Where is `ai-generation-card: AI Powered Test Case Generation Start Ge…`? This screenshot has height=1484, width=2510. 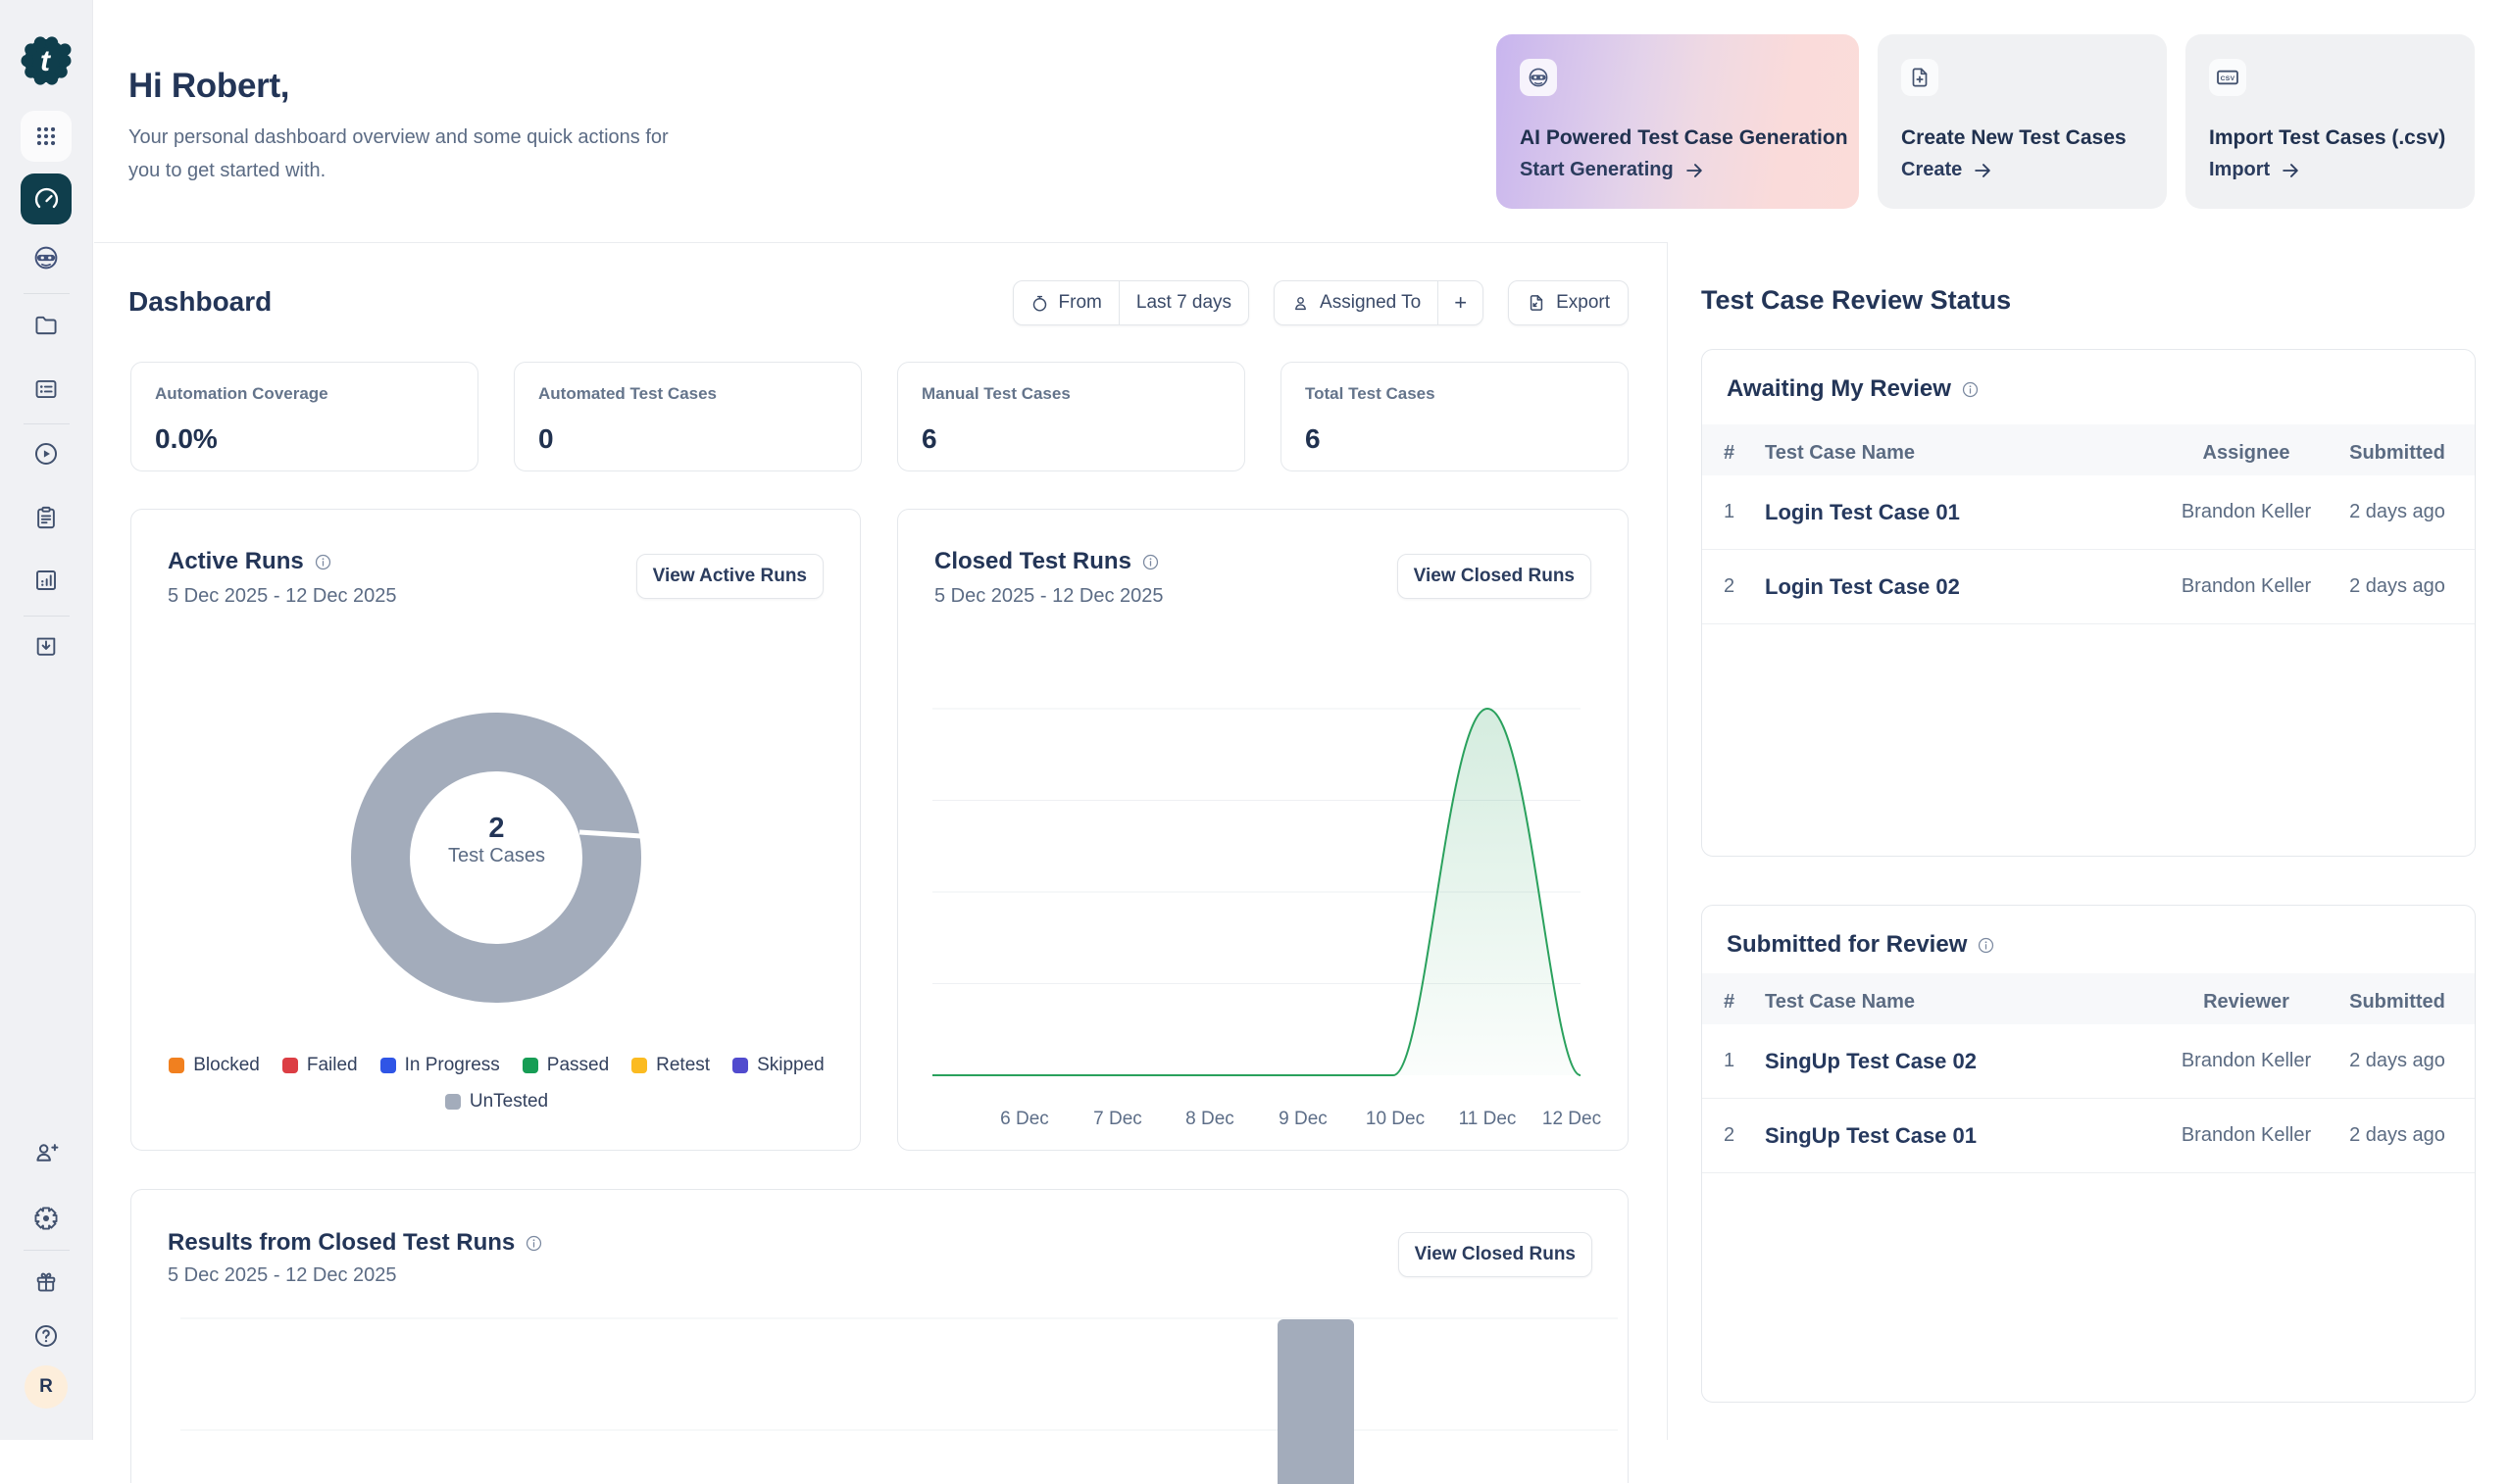
ai-generation-card: AI Powered Test Case Generation Start Ge… is located at coordinates (1677, 121).